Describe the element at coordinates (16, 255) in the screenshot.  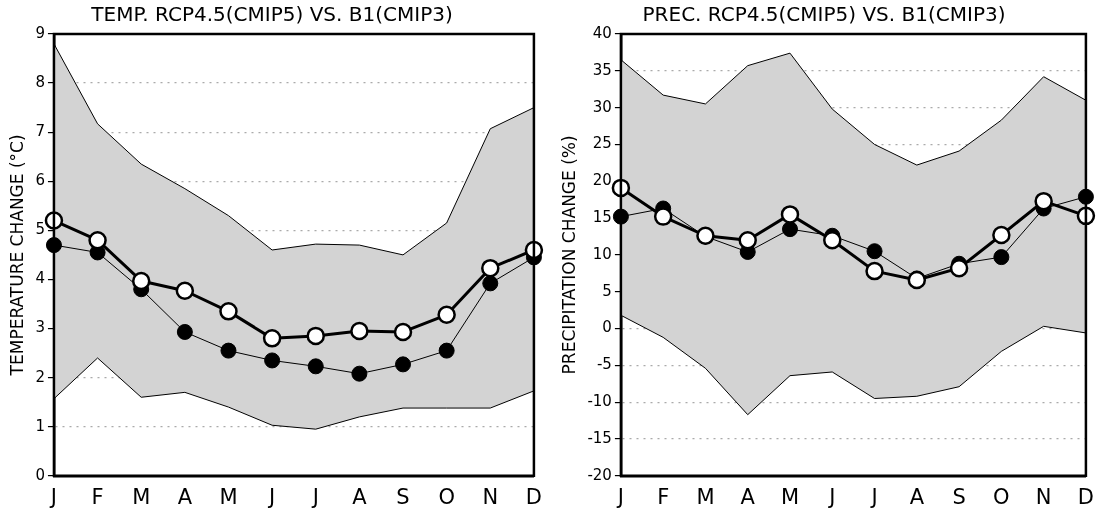
I see `y-axis-title: TEMPERATURE CHANGE (°C)` at that location.